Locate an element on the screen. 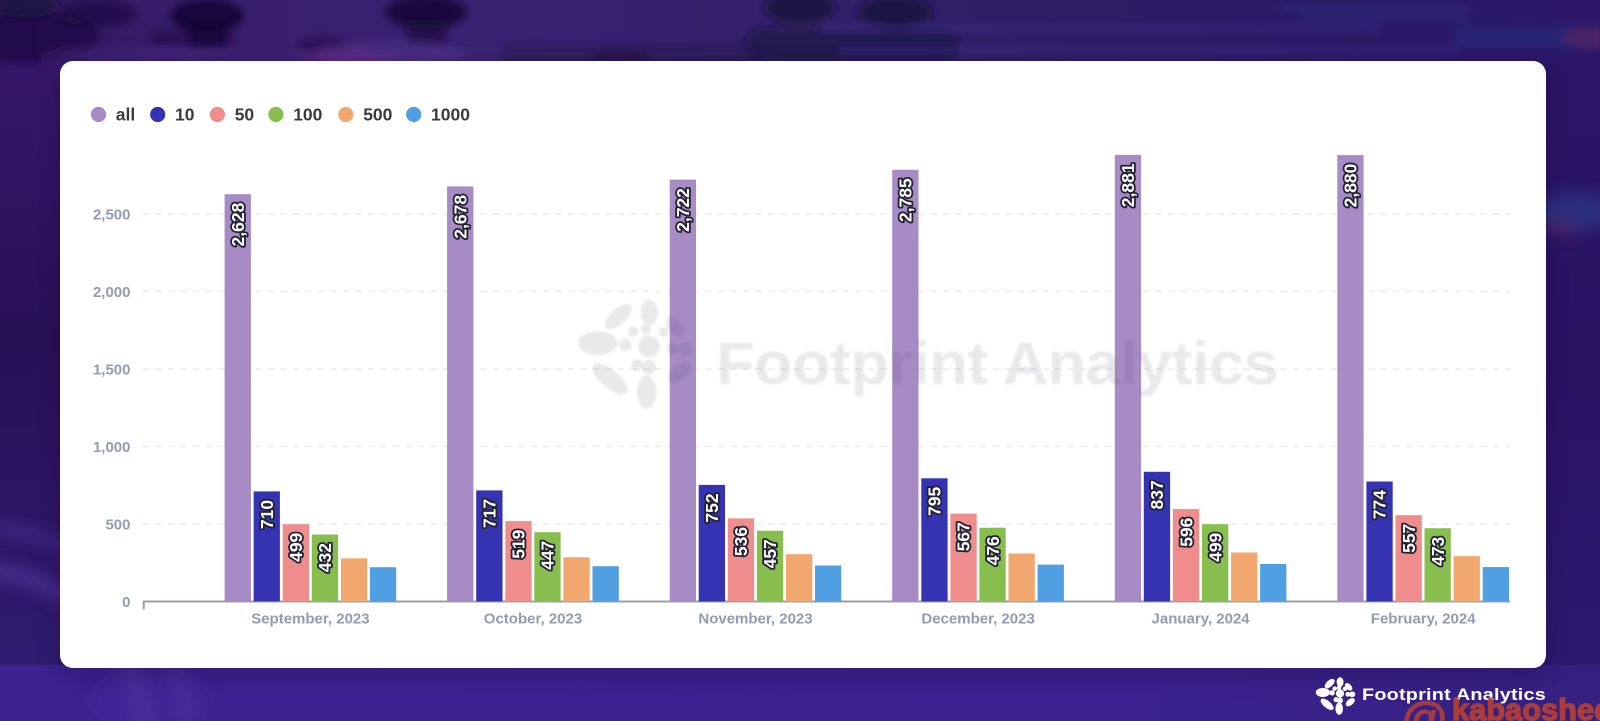 Image resolution: width=1600 pixels, height=721 pixels. svg-text: 596 is located at coordinates (1186, 531).